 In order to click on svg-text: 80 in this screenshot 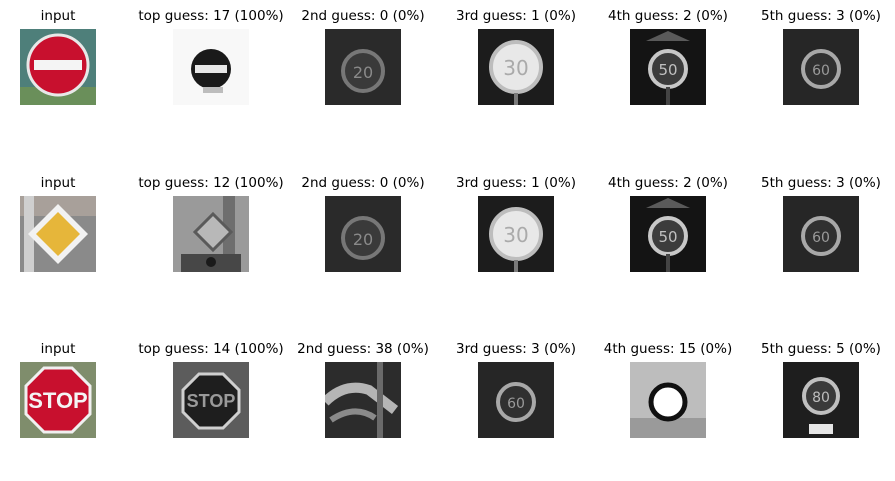, I will do `click(821, 398)`.